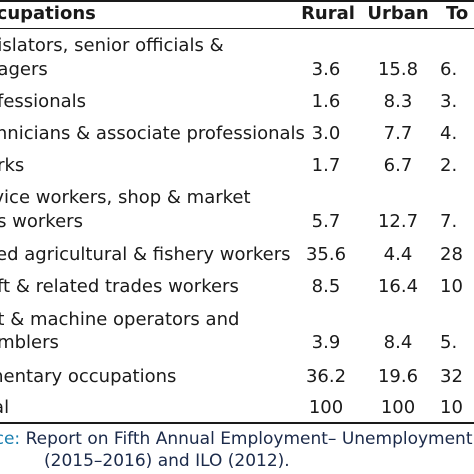  Describe the element at coordinates (398, 101) in the screenshot. I see `row-urban-value: 8.3` at that location.